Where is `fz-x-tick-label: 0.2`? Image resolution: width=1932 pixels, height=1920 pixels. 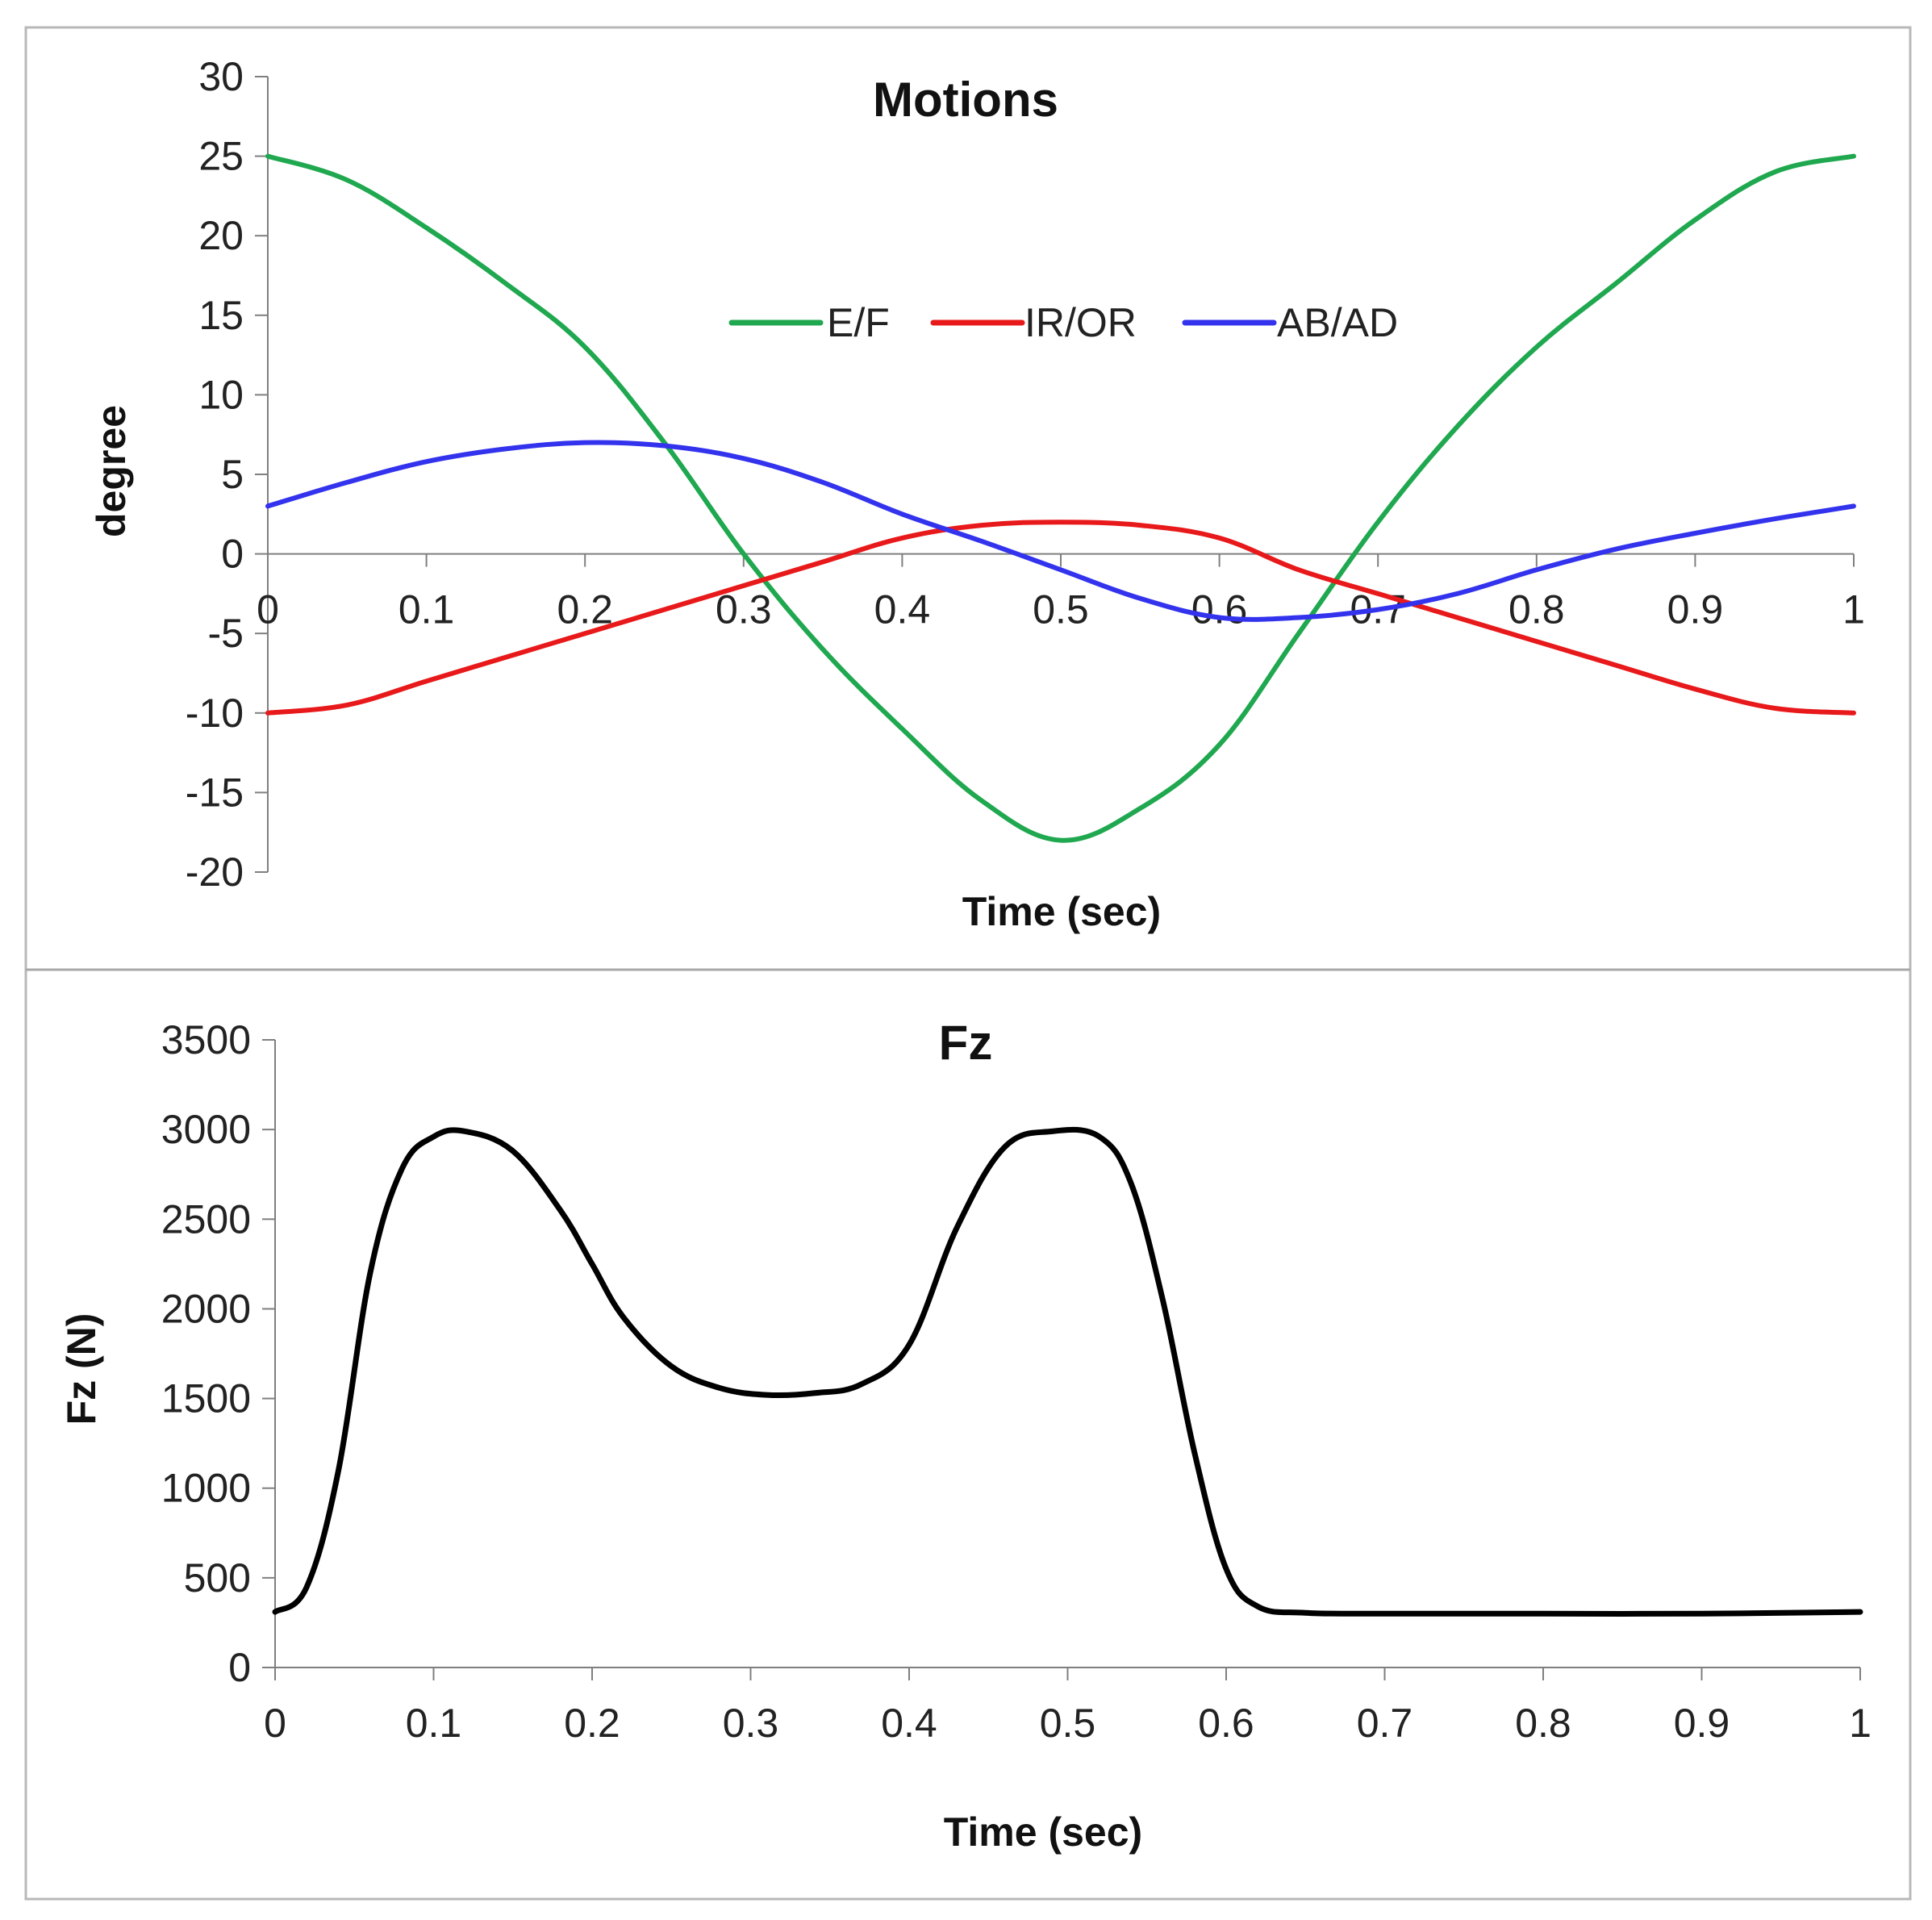 fz-x-tick-label: 0.2 is located at coordinates (592, 1723).